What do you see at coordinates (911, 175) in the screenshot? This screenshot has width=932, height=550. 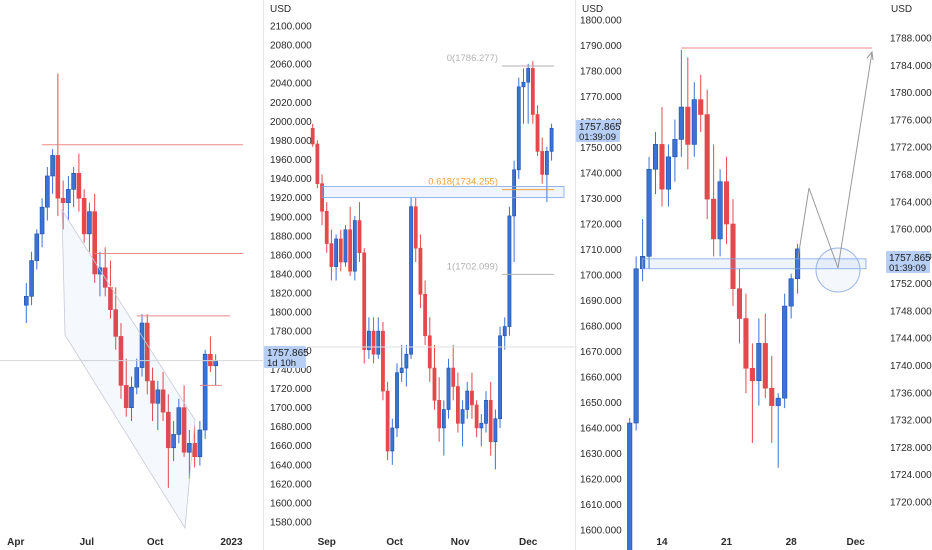 I see `right-y-tick-label: 1768.000` at bounding box center [911, 175].